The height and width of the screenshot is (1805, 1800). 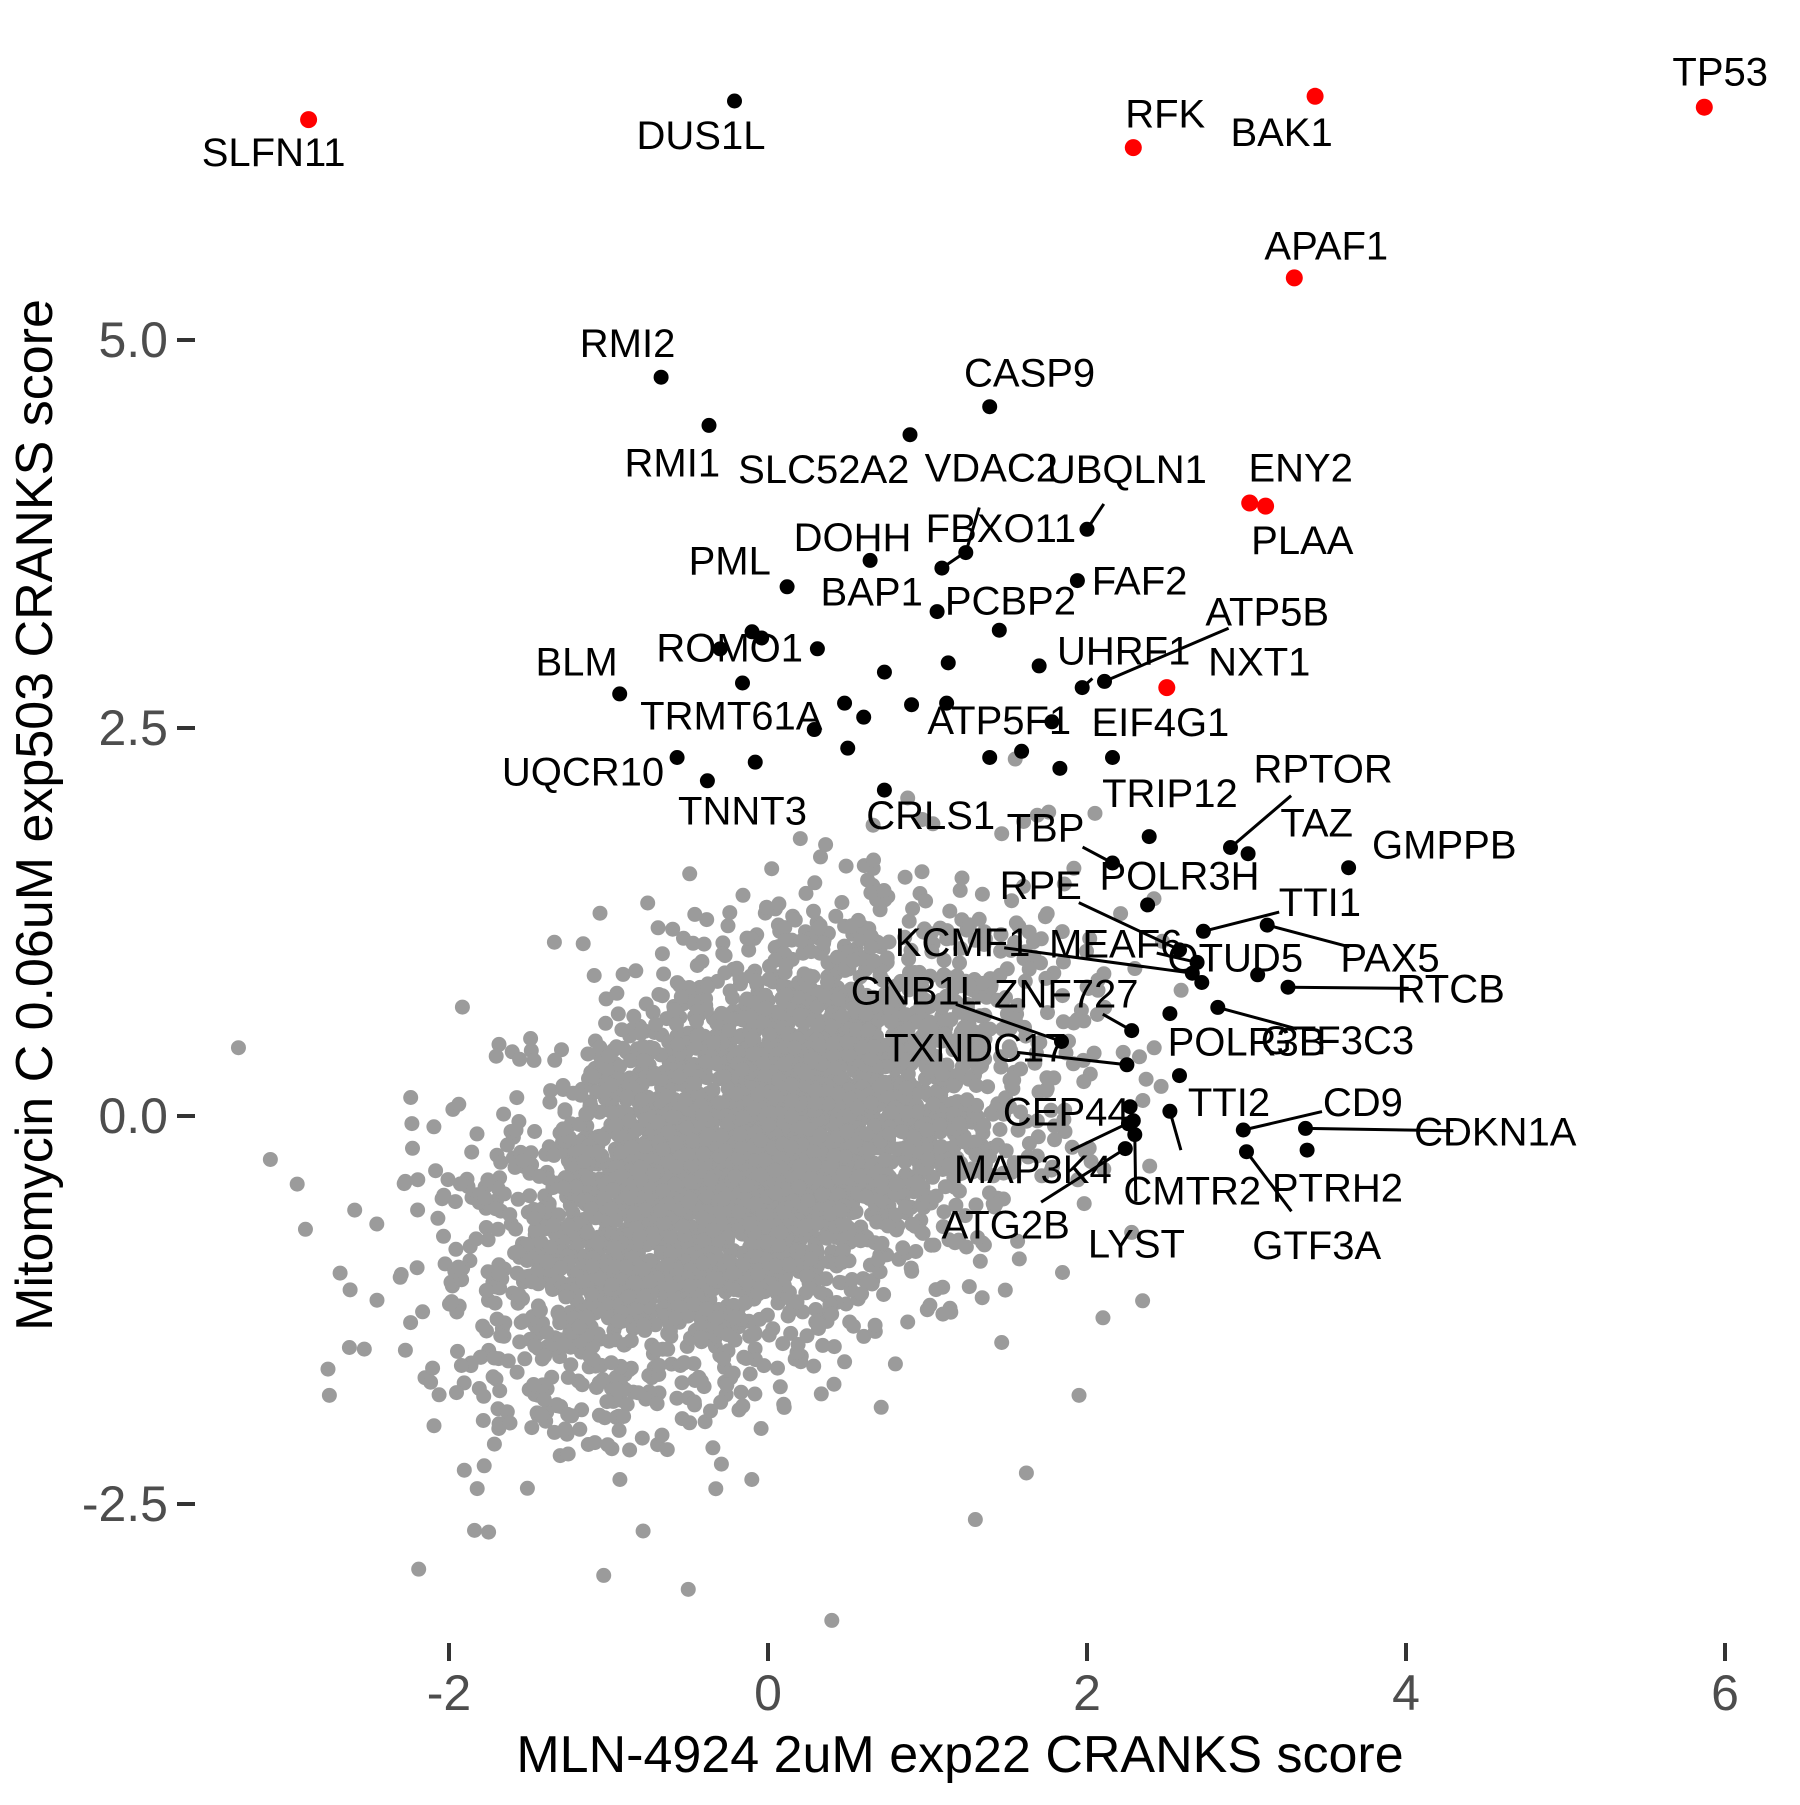 I want to click on gene-label-eif4g1: EIF4G1, so click(x=1160, y=723).